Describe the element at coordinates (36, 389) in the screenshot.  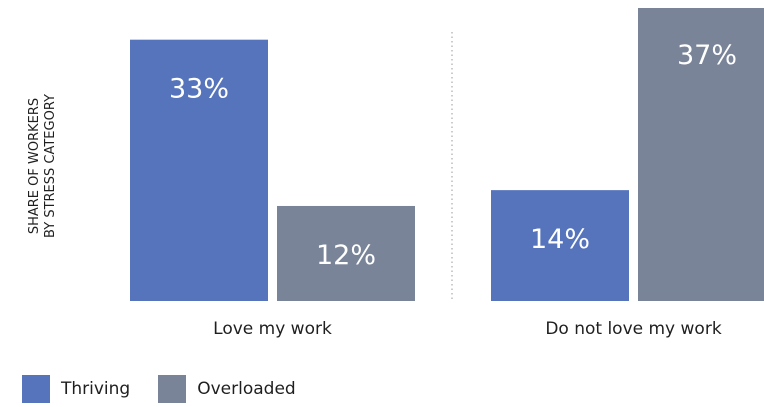
I see `legend-swatch-thriving` at that location.